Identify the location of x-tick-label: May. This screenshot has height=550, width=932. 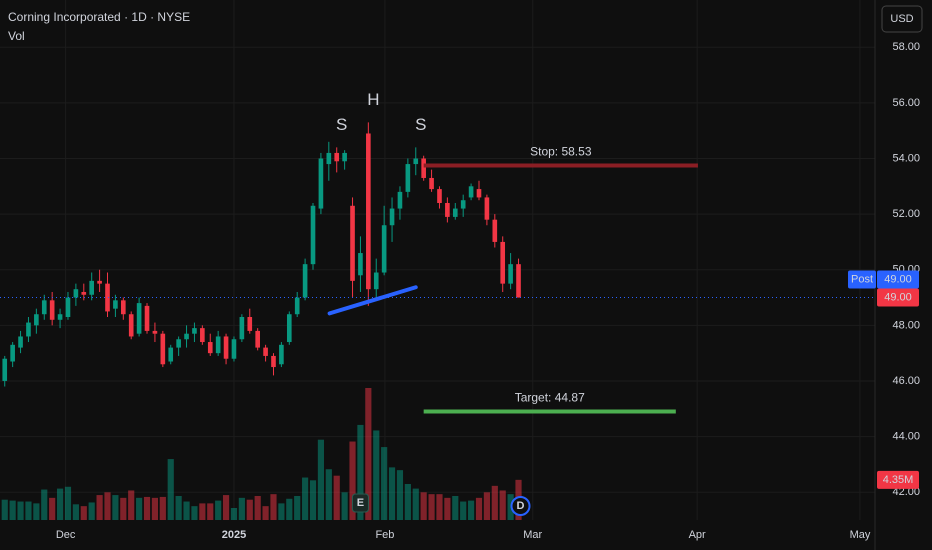
(860, 535).